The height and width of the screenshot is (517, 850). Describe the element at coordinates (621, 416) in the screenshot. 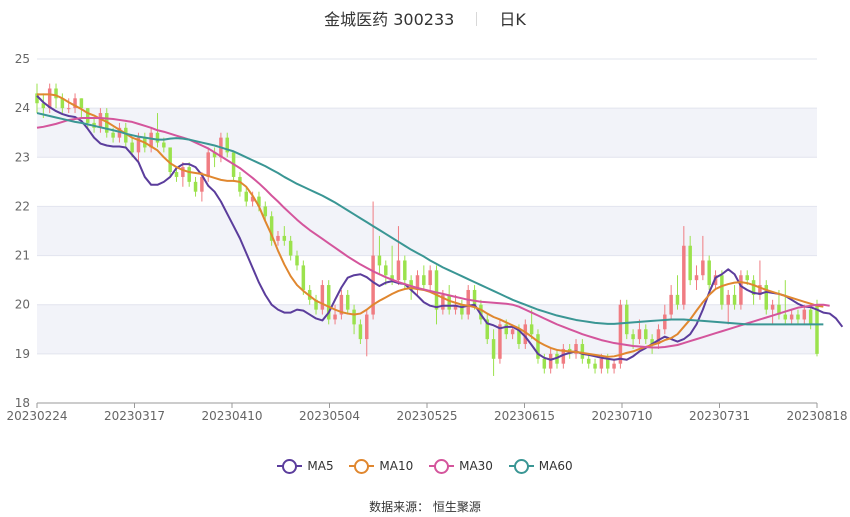

I see `x-tick-label: 20230710` at that location.